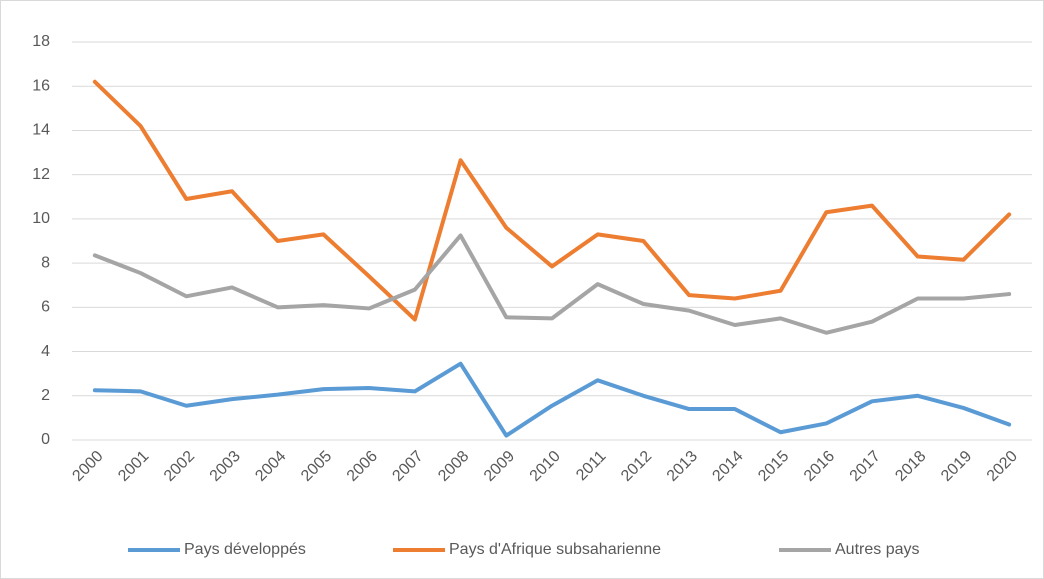  Describe the element at coordinates (245, 549) in the screenshot. I see `legend-label: Pays développés` at that location.